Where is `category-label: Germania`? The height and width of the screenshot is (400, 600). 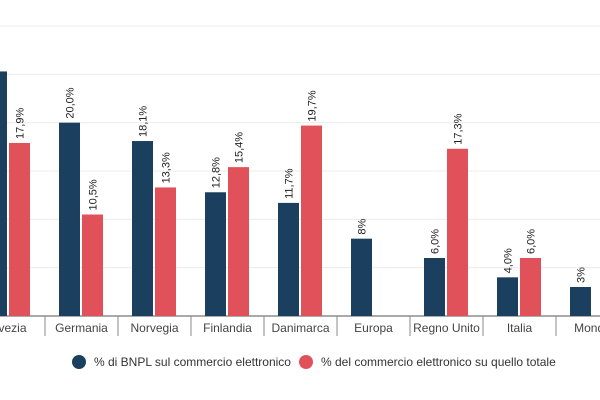 category-label: Germania is located at coordinates (81, 328).